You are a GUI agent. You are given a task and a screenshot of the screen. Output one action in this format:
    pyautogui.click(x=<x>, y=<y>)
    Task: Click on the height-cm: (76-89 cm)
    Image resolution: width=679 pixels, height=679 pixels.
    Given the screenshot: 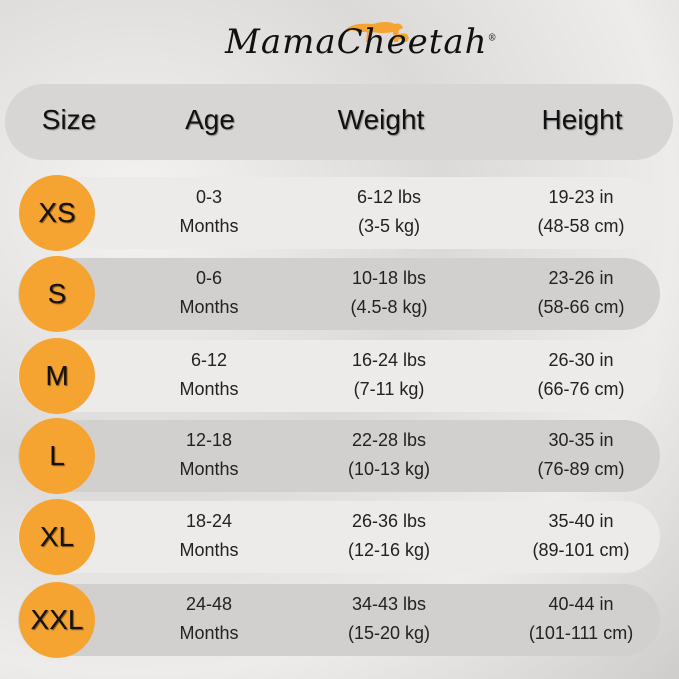 What is the action you would take?
    pyautogui.click(x=581, y=469)
    